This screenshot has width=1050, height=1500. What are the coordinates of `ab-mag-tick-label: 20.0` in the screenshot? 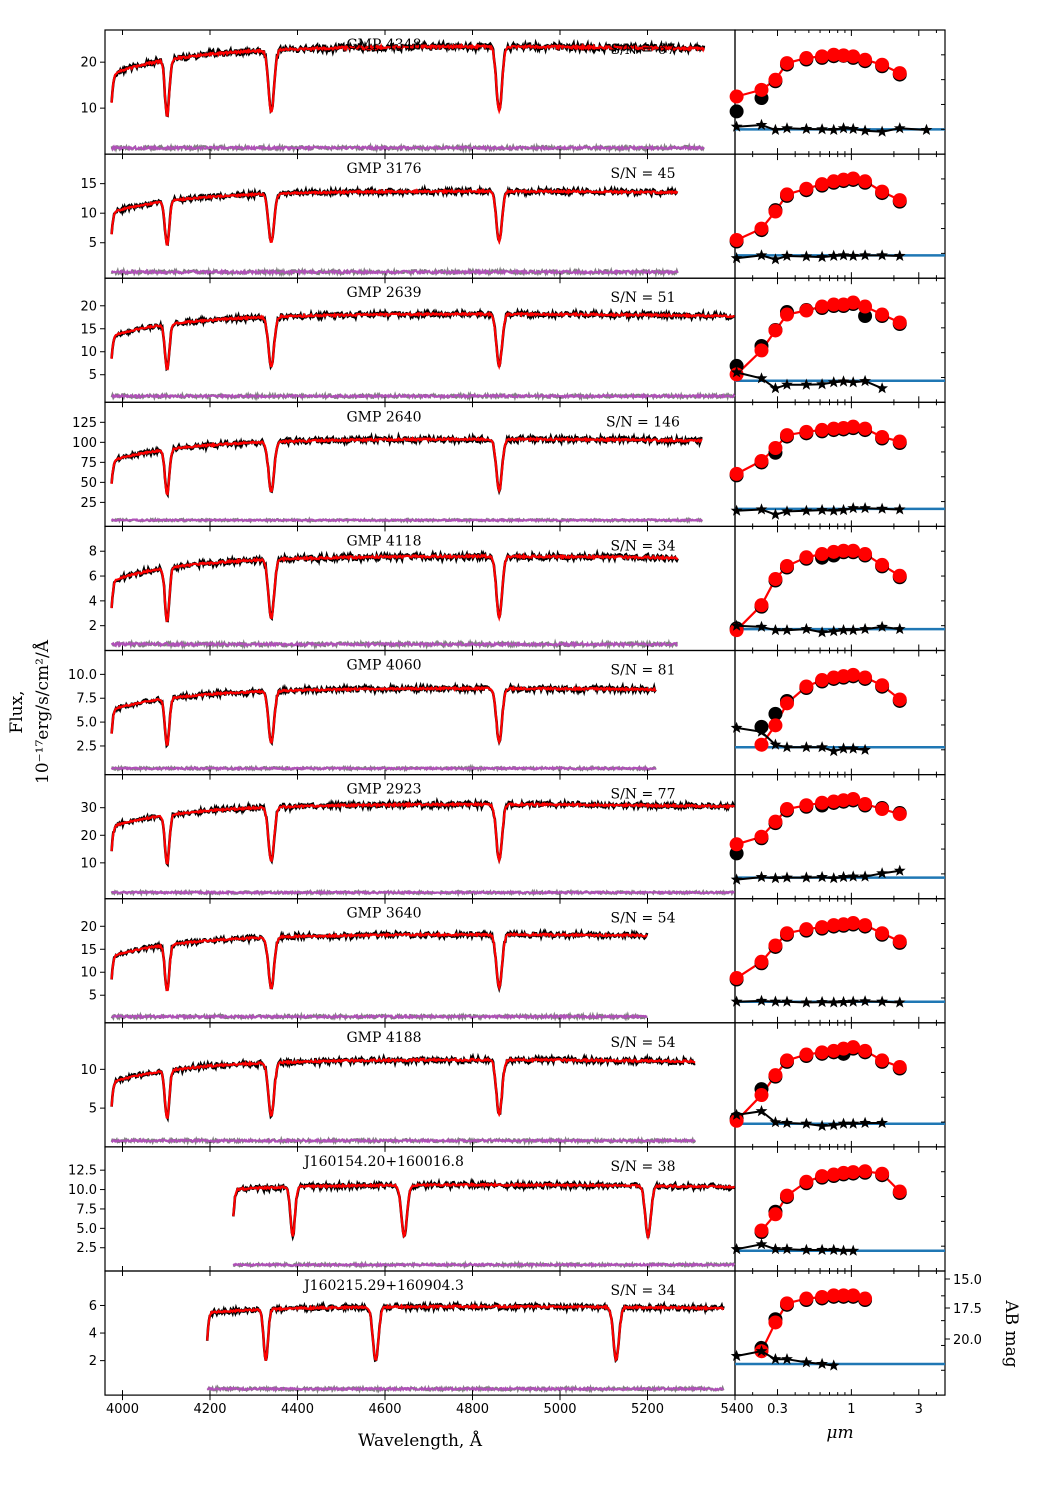 It's located at (967, 1340).